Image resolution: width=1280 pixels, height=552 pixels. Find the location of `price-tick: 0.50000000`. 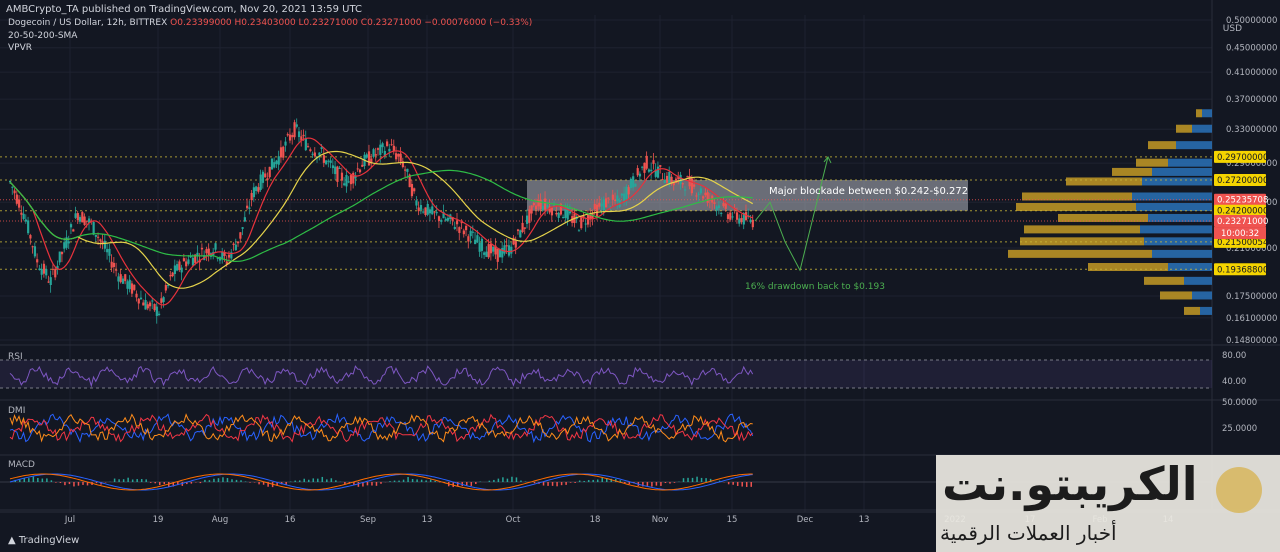

price-tick: 0.50000000 is located at coordinates (1251, 21).